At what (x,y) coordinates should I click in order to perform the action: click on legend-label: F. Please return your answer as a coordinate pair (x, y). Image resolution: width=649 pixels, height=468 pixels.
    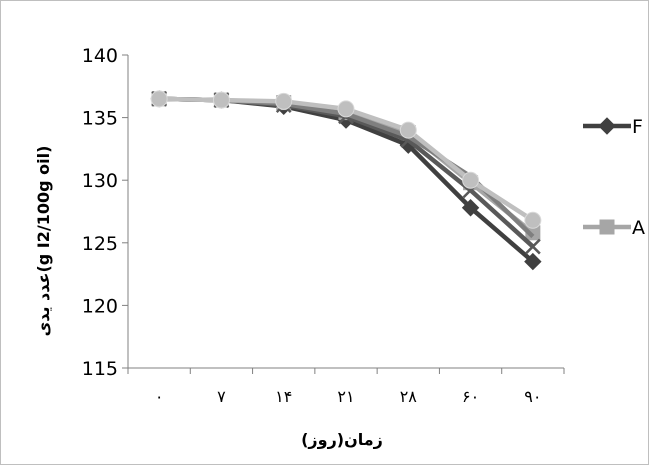
    Looking at the image, I should click on (637, 127).